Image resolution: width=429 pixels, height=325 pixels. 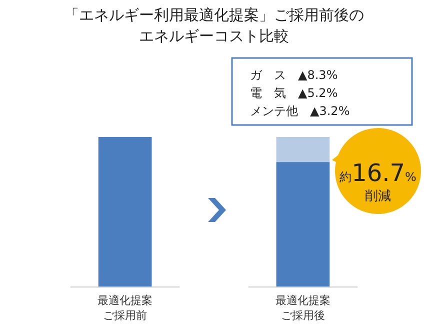 I want to click on x-tick-label: 最適化提案ご採用後, so click(x=302, y=308).